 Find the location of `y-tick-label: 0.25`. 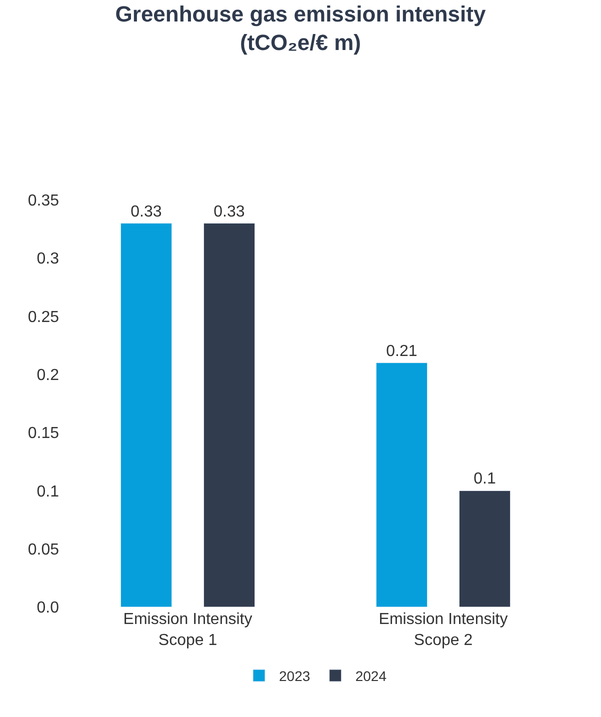

y-tick-label: 0.25 is located at coordinates (44, 317).